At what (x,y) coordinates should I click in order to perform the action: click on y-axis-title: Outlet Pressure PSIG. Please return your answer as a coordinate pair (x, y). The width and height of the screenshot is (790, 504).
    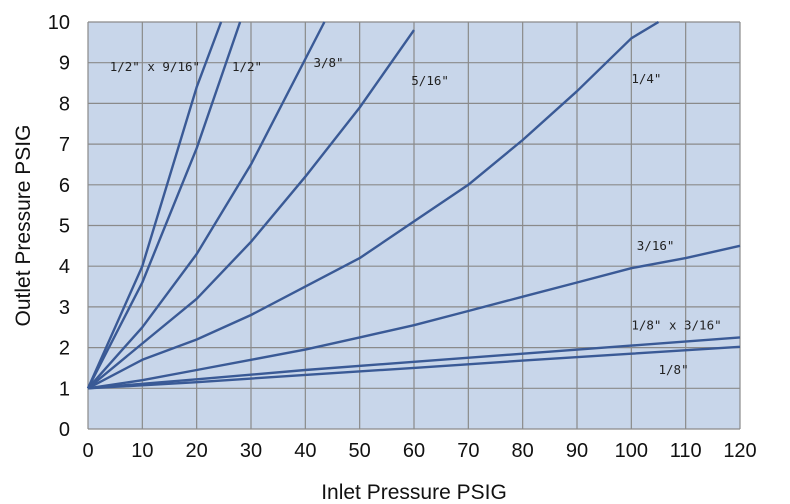
    Looking at the image, I should click on (23, 226).